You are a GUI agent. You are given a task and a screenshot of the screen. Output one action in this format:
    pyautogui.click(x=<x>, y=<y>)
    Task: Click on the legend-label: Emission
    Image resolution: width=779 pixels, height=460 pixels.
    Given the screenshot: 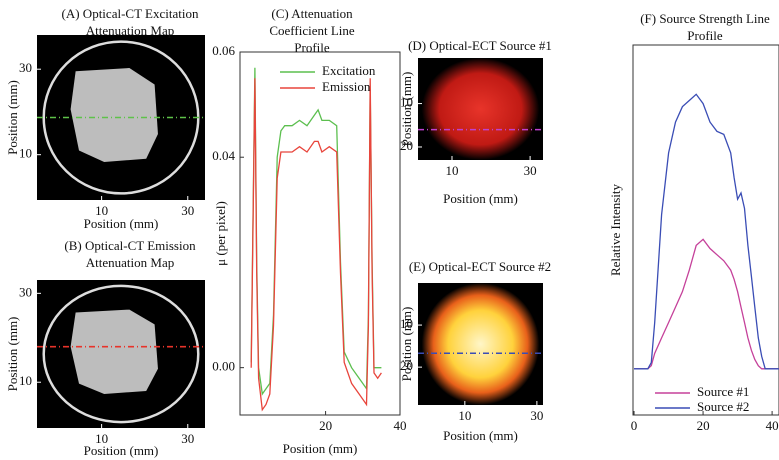 What is the action you would take?
    pyautogui.click(x=346, y=86)
    